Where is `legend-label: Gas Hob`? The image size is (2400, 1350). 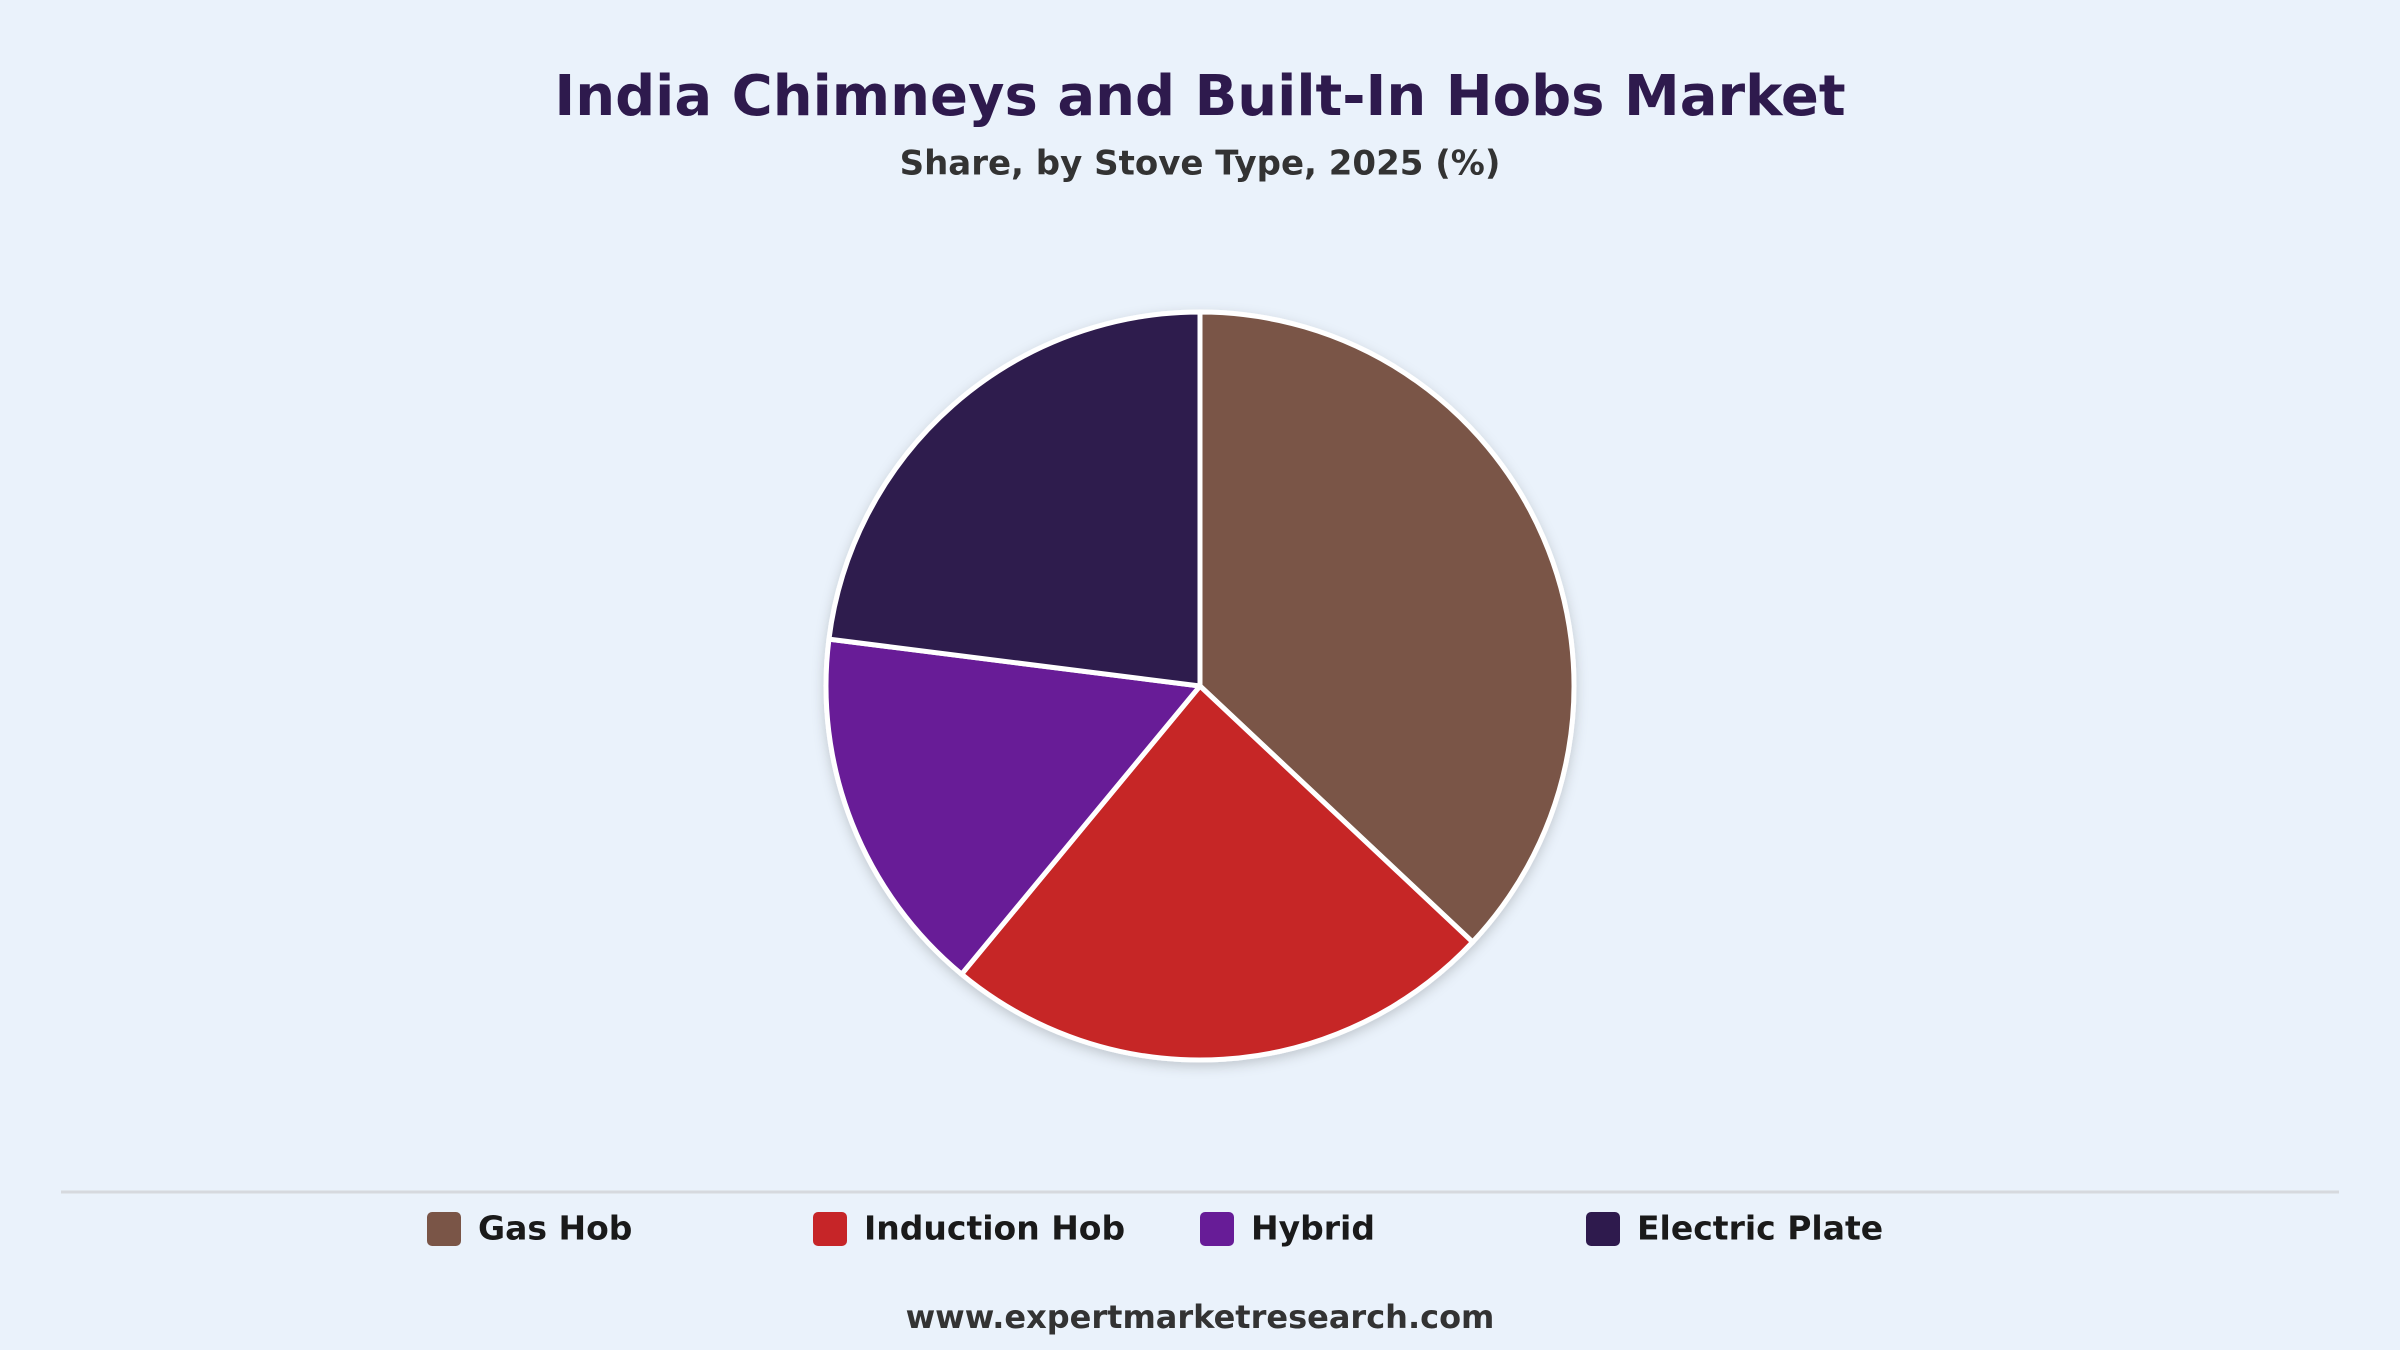 legend-label: Gas Hob is located at coordinates (555, 1228).